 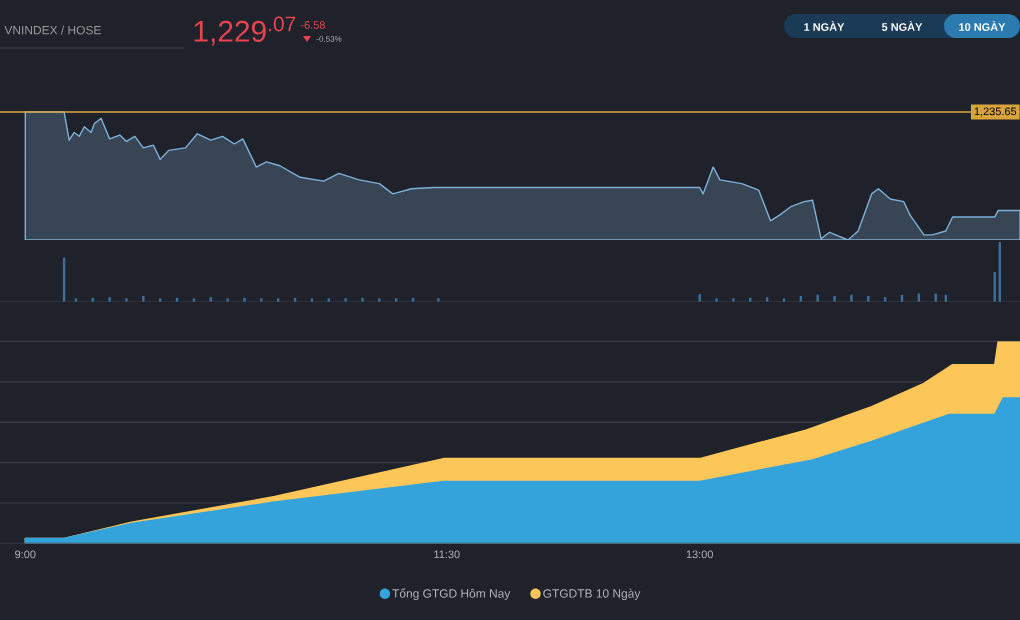 What do you see at coordinates (245, 31) in the screenshot?
I see `text: 1,229$^{.07}$` at bounding box center [245, 31].